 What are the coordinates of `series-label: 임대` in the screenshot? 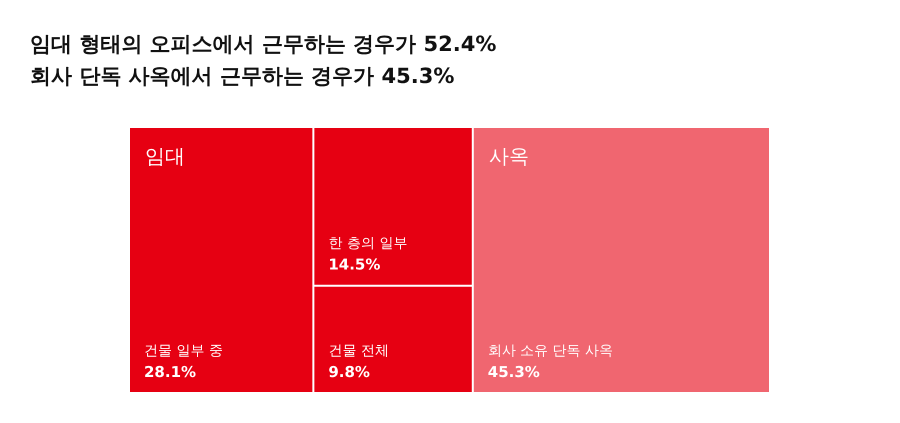 It's located at (165, 156).